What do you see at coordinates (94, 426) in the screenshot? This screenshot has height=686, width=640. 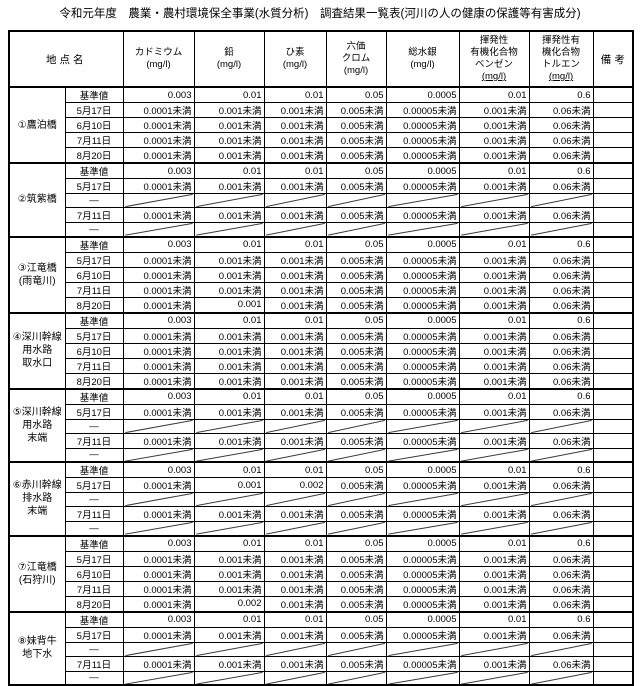 I see `no-sample-label: ―` at bounding box center [94, 426].